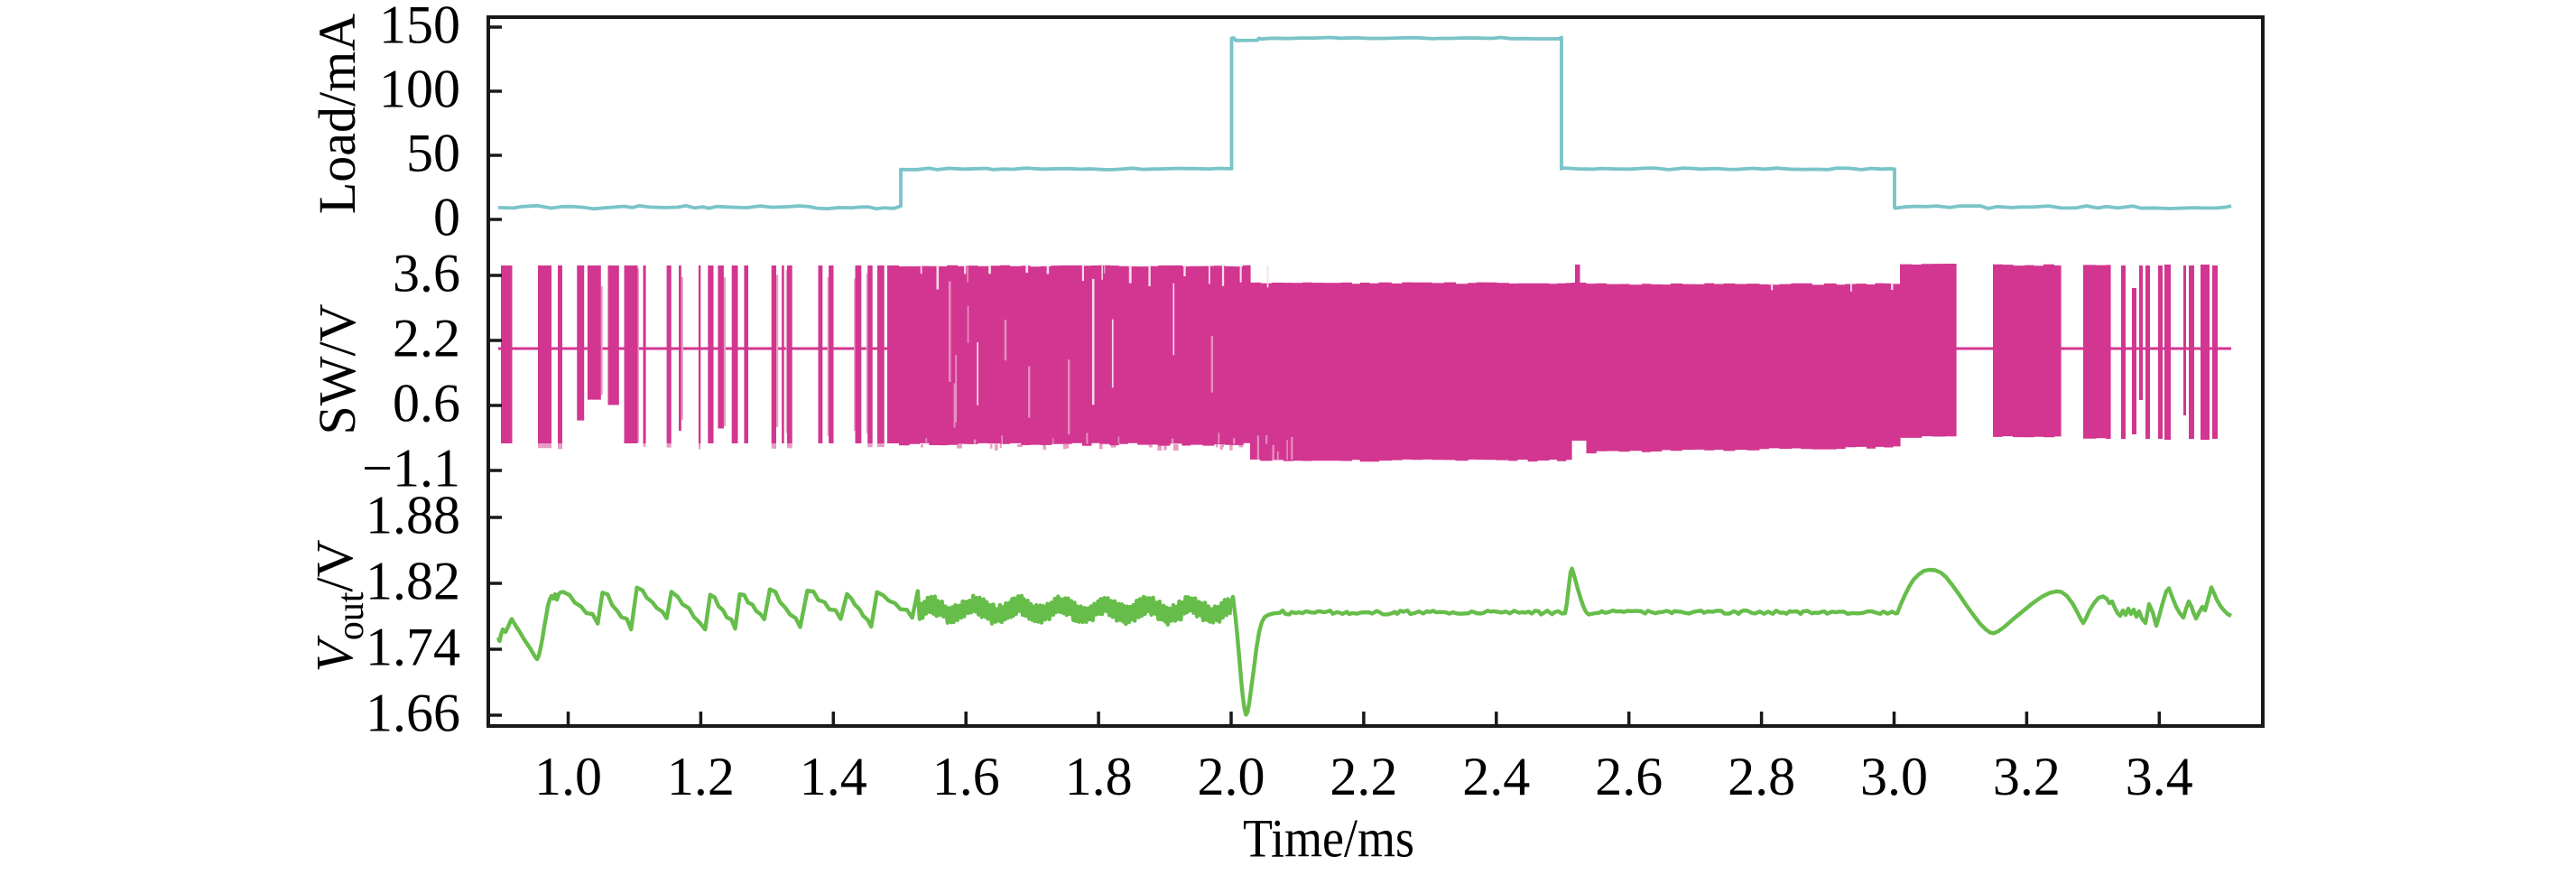 The image size is (2576, 875). What do you see at coordinates (426, 273) in the screenshot?
I see `svg-text: 3.6` at bounding box center [426, 273].